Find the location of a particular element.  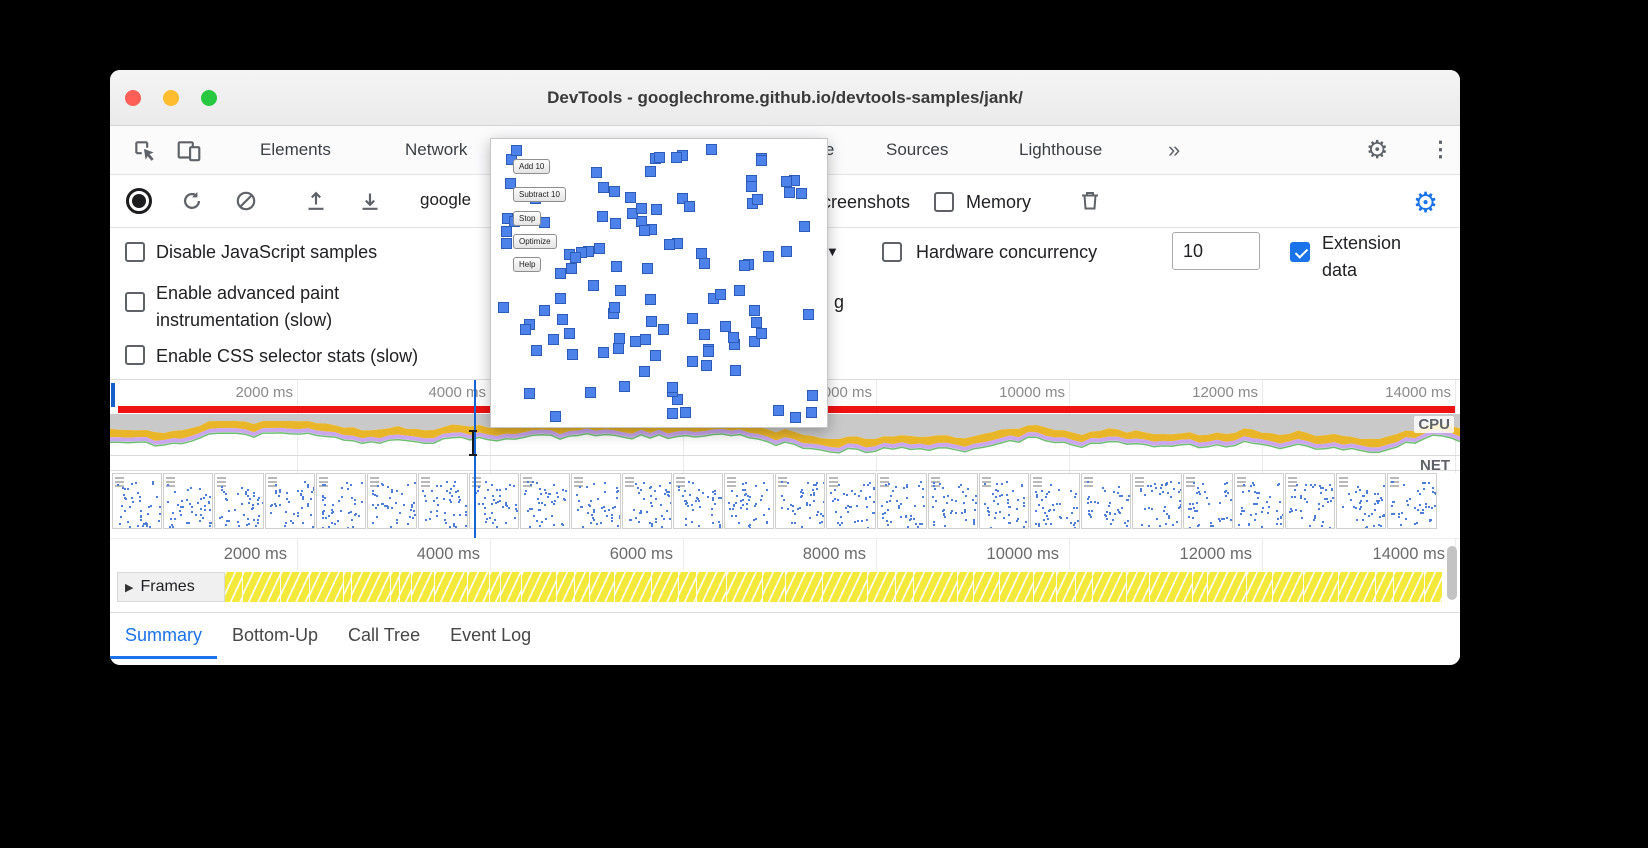

tab-call-tree: Call Tree is located at coordinates (384, 635).